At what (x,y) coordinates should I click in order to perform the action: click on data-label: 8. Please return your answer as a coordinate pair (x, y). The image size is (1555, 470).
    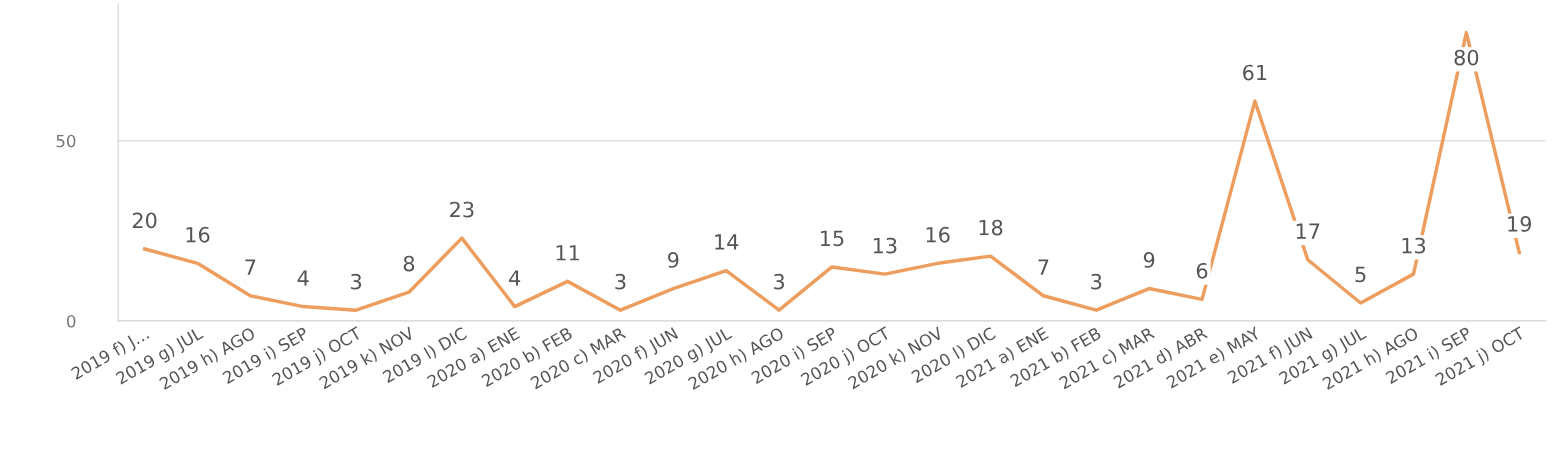
    Looking at the image, I should click on (409, 263).